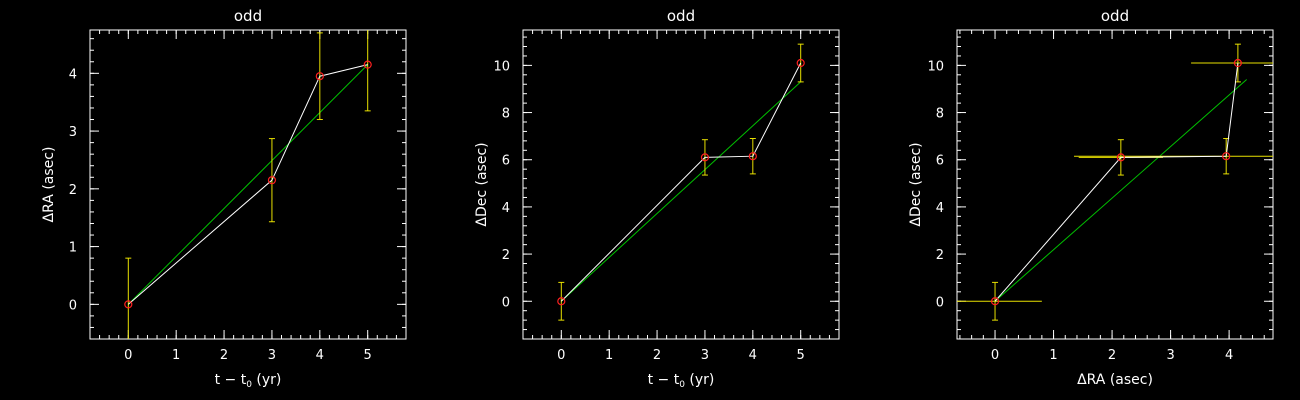 This screenshot has width=1300, height=400. What do you see at coordinates (49, 185) in the screenshot?
I see `y-axis-label: ΔRA (asec)` at bounding box center [49, 185].